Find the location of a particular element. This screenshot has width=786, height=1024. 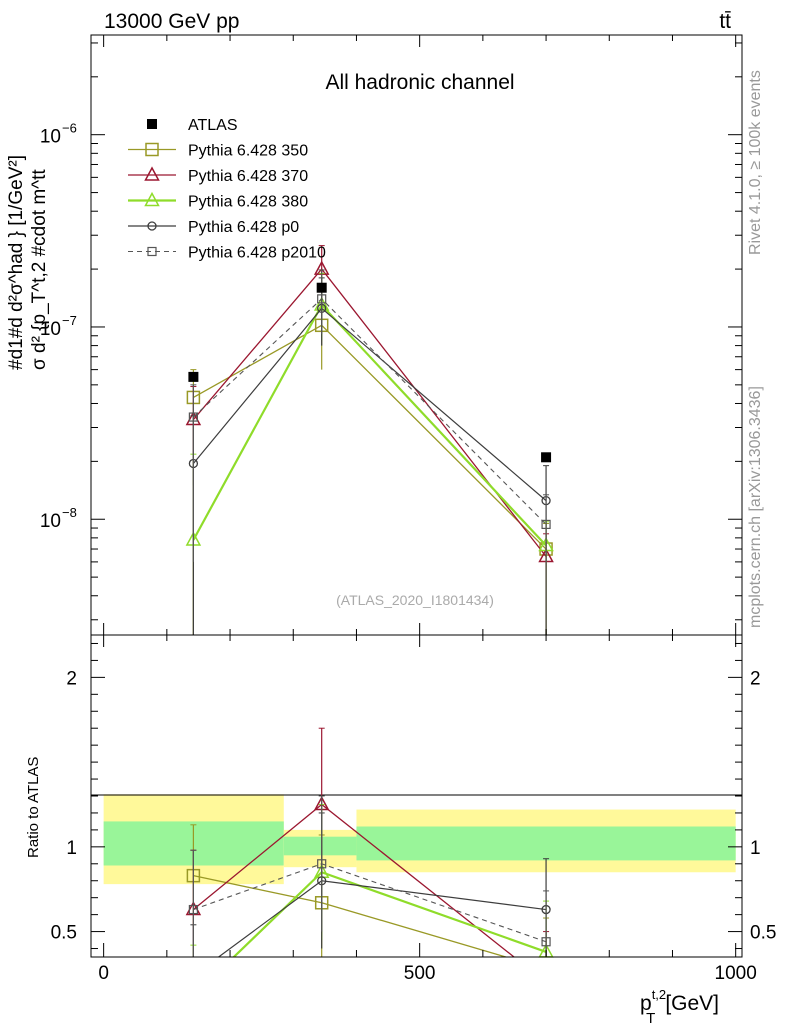

legend-label: Pythia 6.428 380 is located at coordinates (248, 202).